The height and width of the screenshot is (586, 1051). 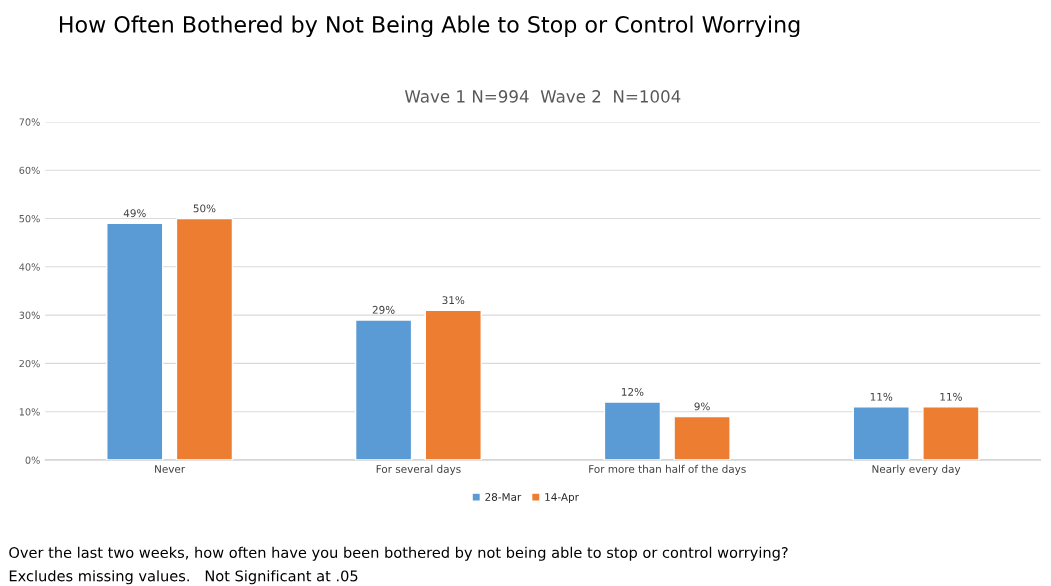 What do you see at coordinates (29, 267) in the screenshot?
I see `y-tick-label: 40%` at bounding box center [29, 267].